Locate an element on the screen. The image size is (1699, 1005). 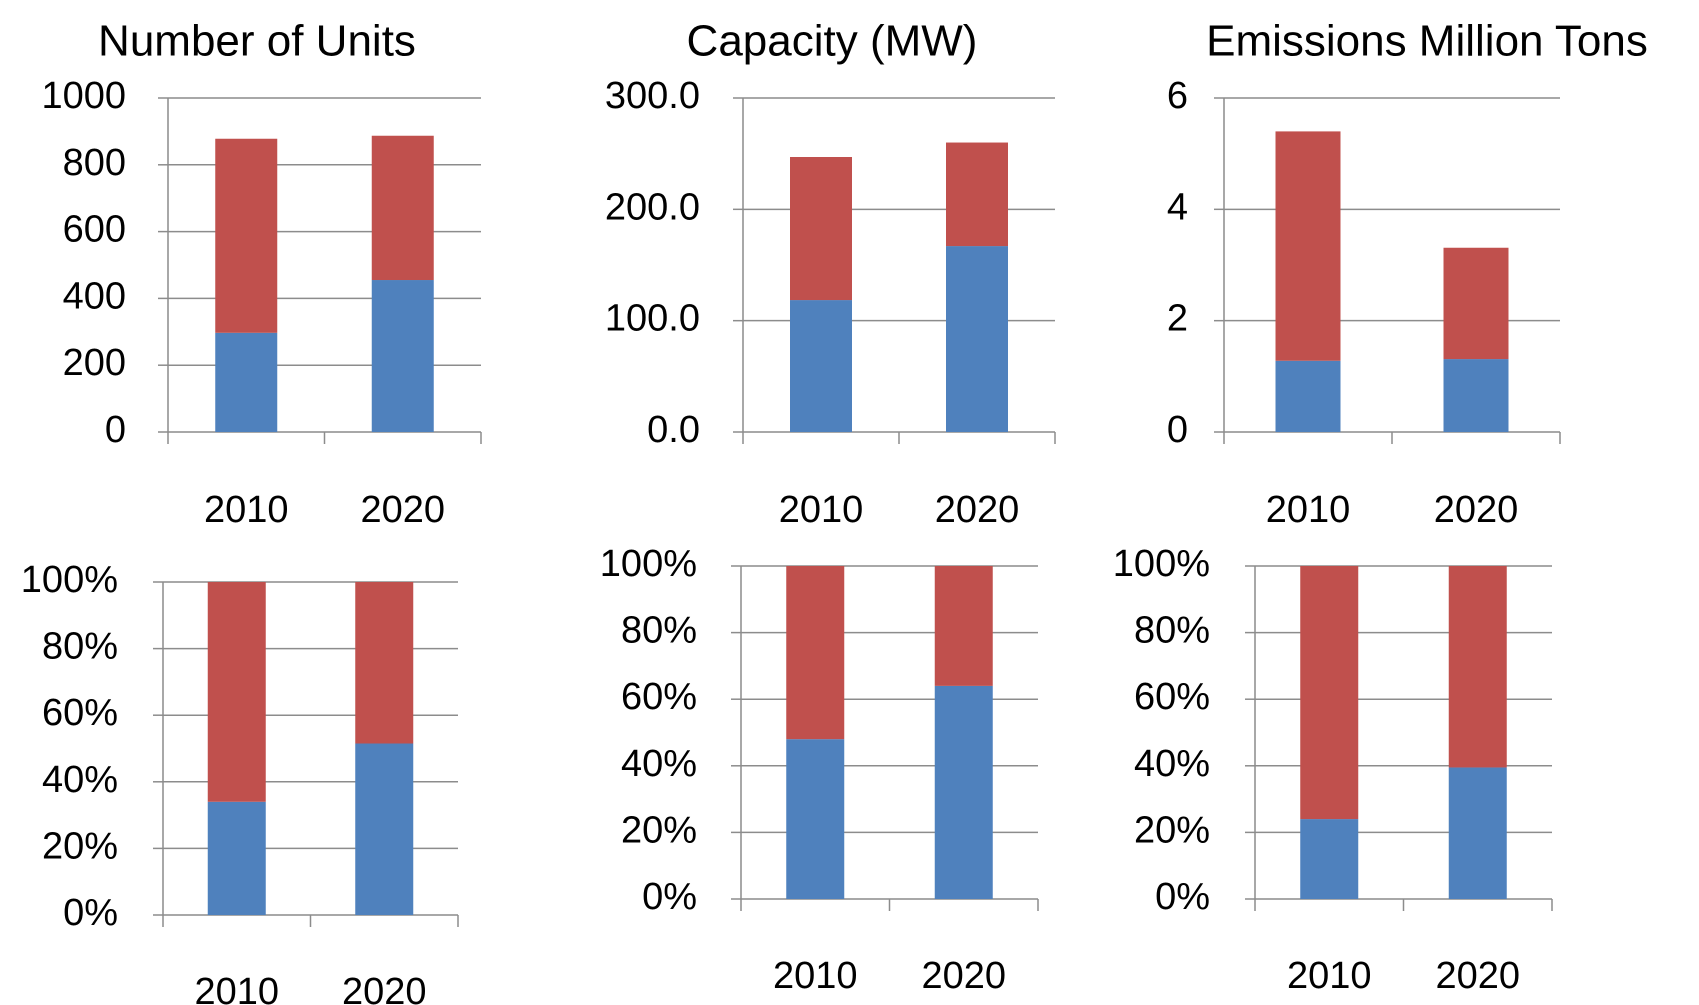
panel-4-ytick-label: 20% is located at coordinates (80, 846).